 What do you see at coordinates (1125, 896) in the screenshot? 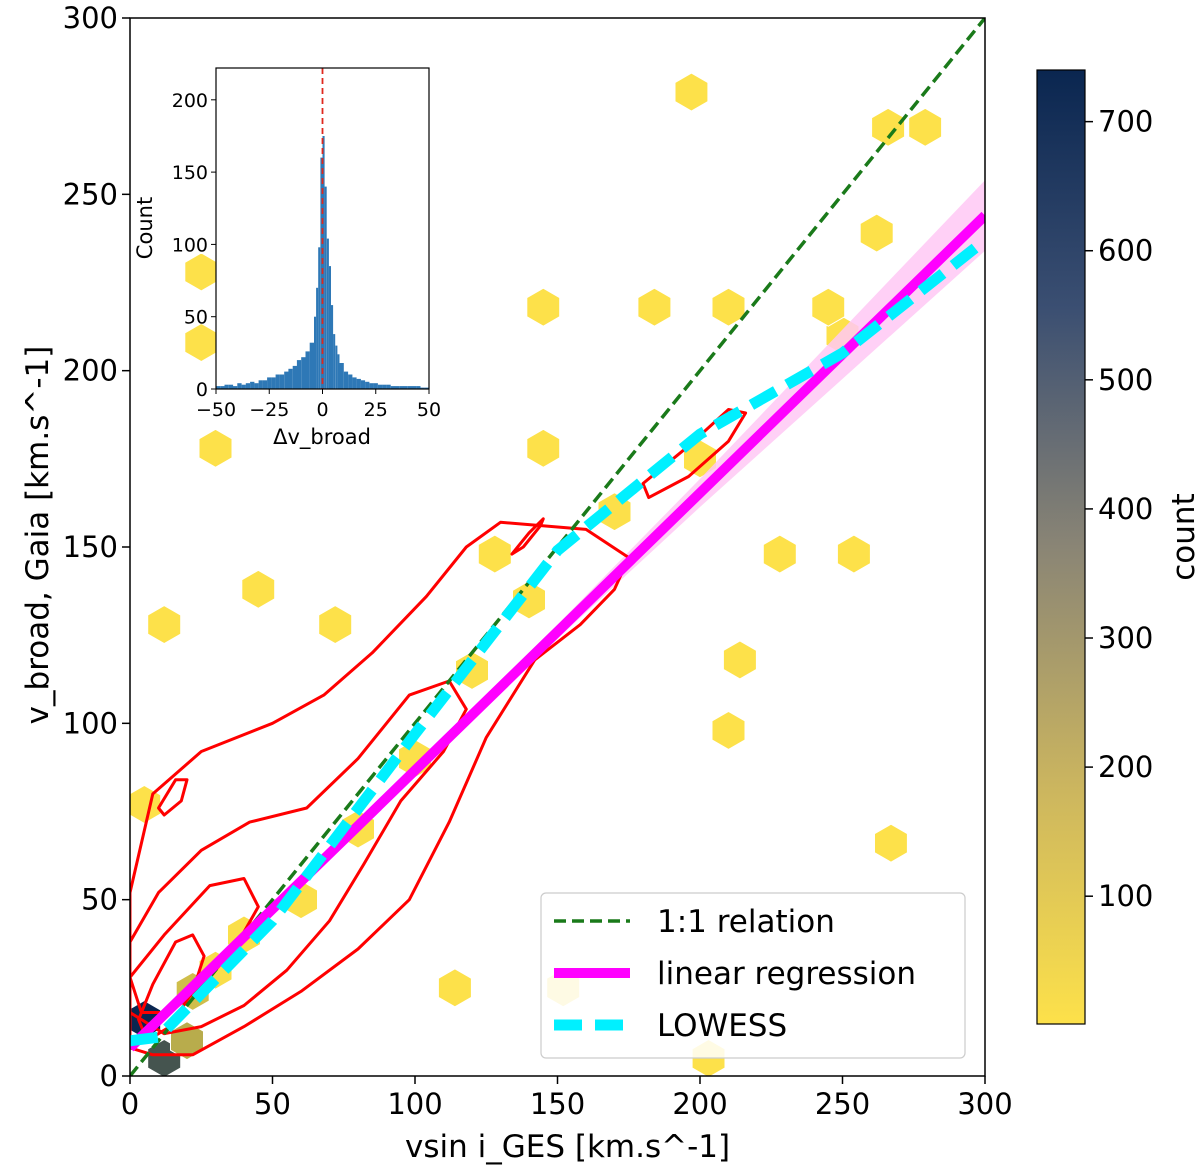
I see `colorbar-tick-label: 100` at bounding box center [1125, 896].